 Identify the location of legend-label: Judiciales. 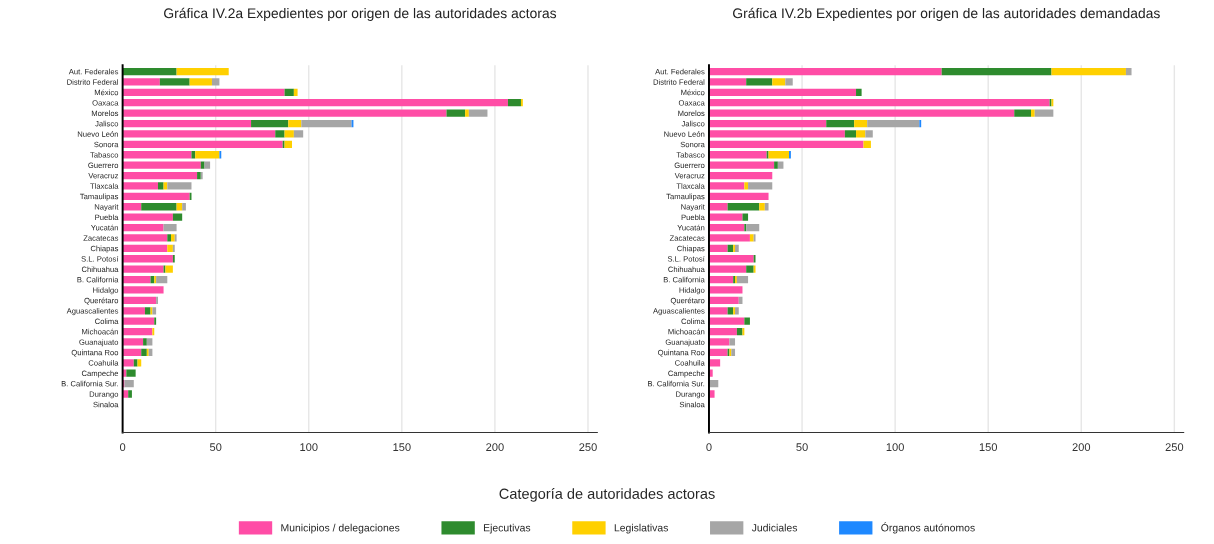
(774, 527).